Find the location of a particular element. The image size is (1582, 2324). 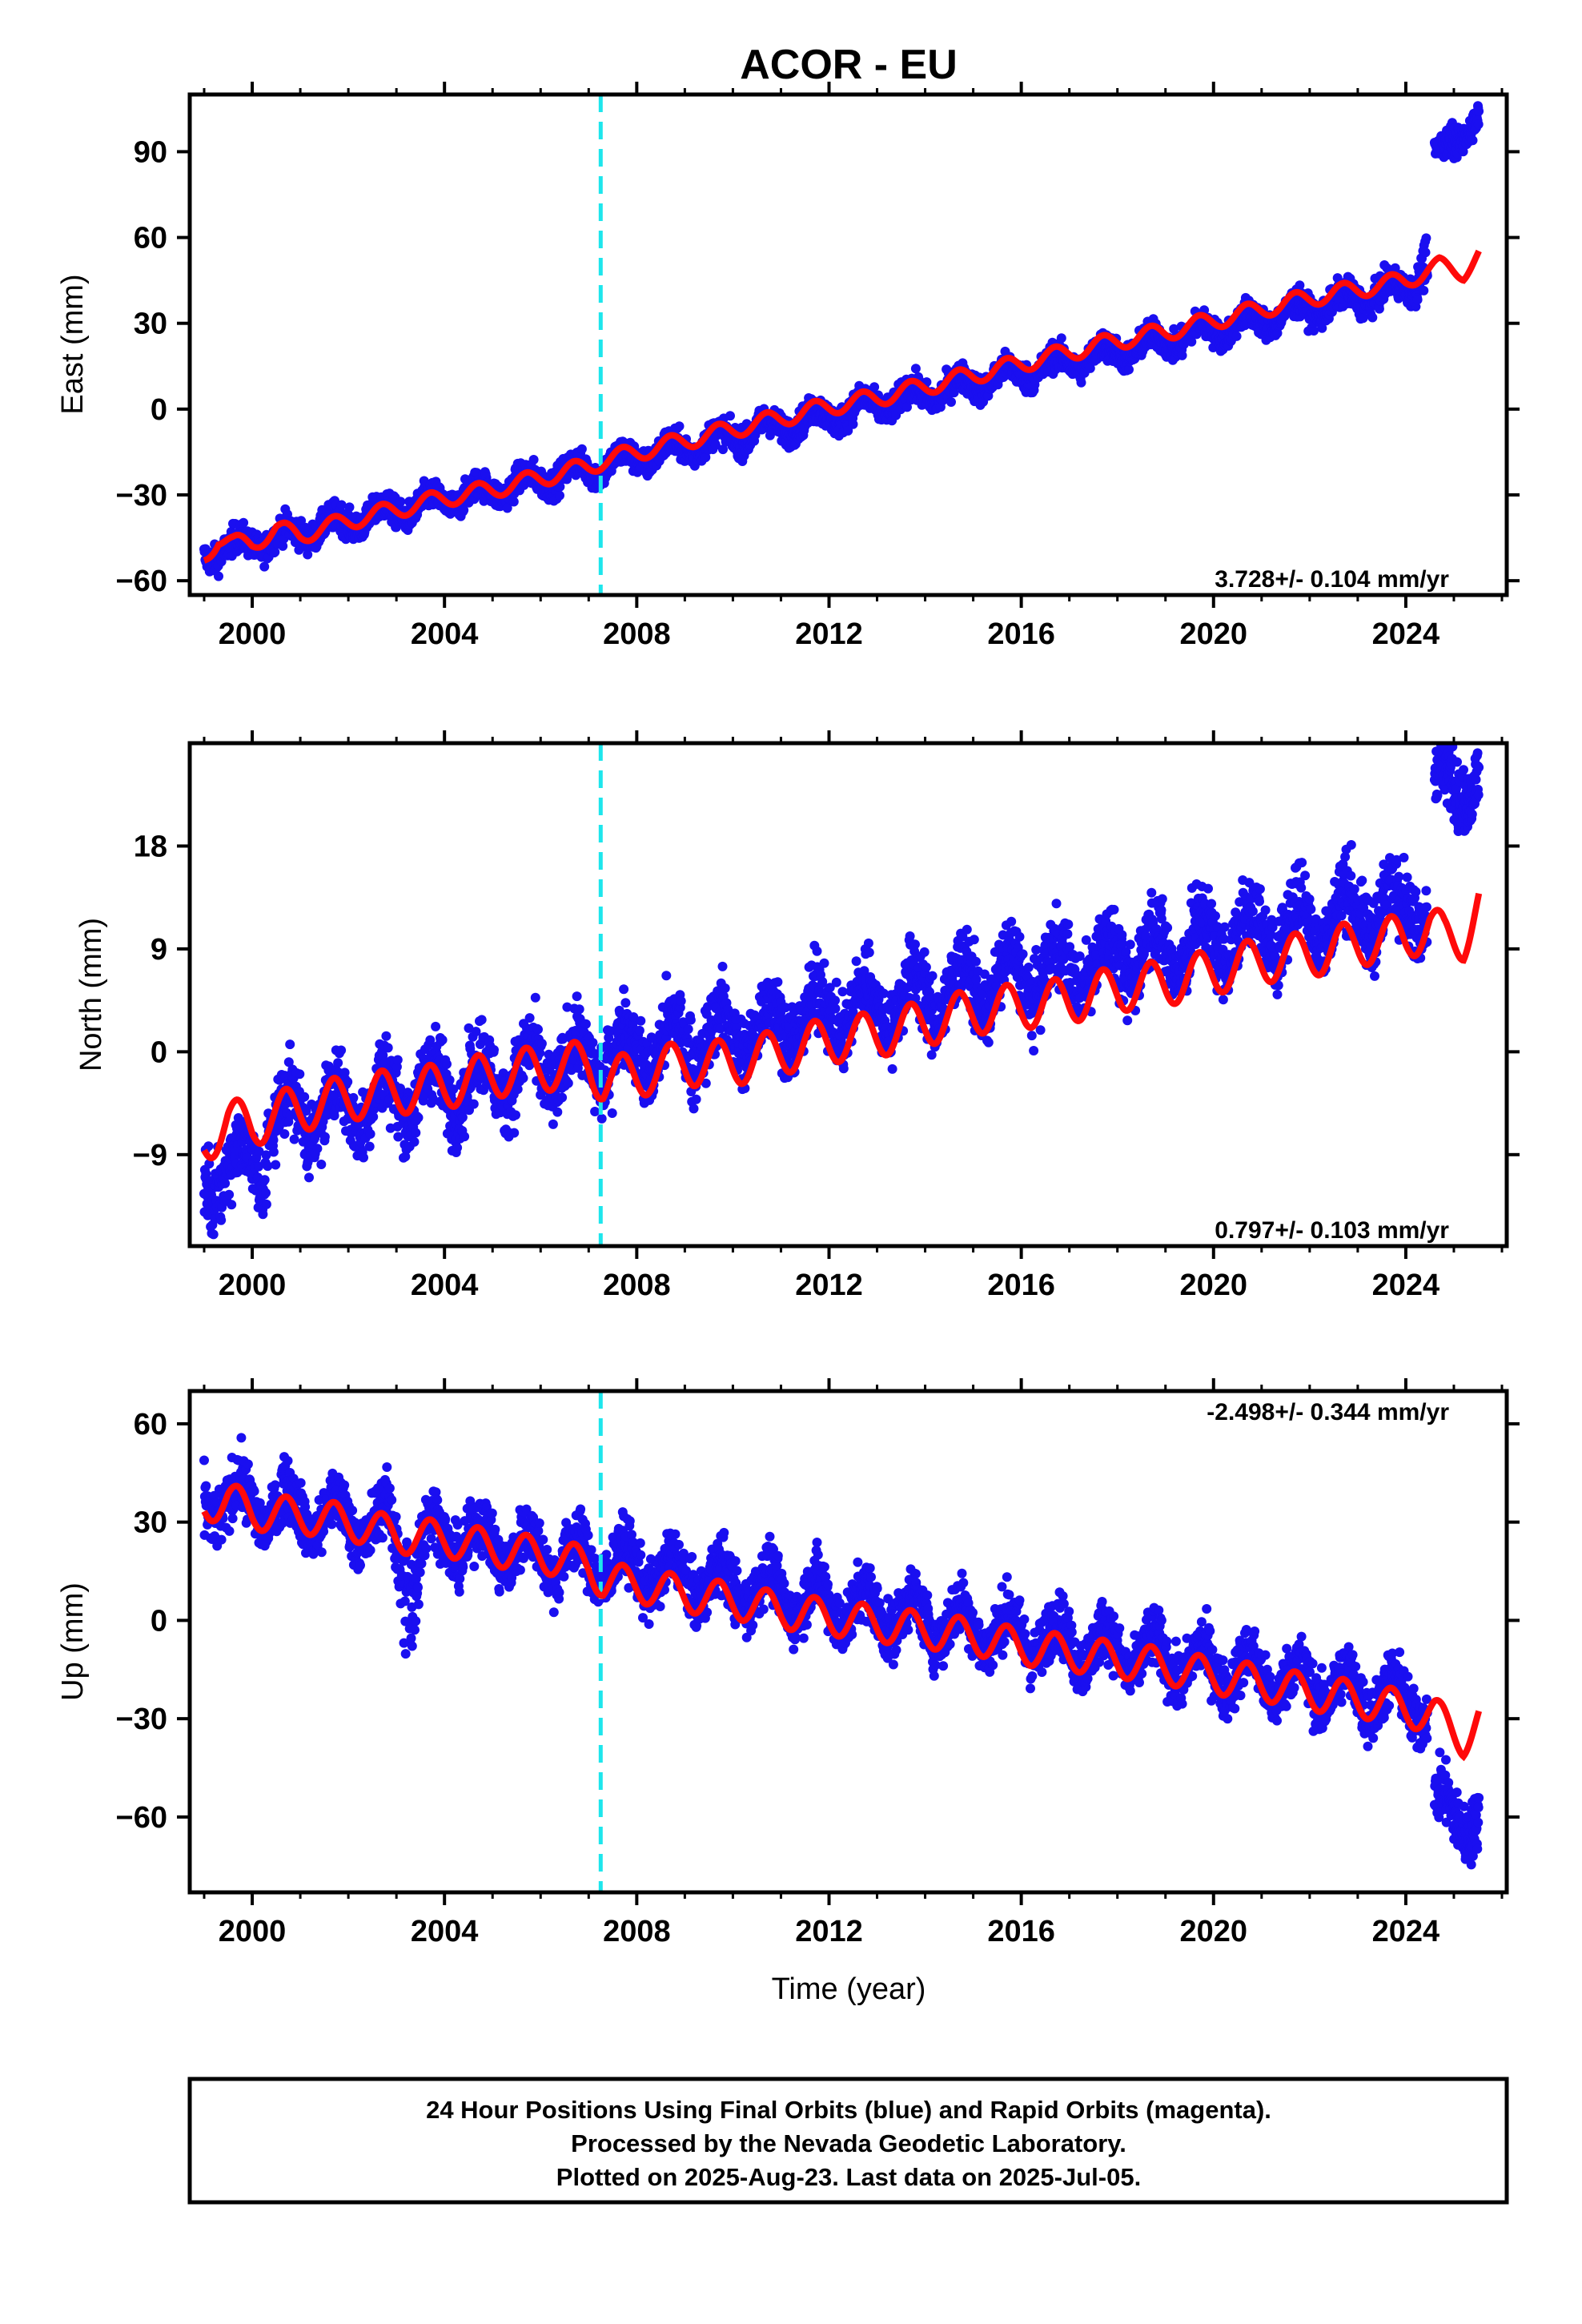

east-x-tick-labels: 2000 2004 2008 2012 2016 2020 2024 is located at coordinates (829, 634).